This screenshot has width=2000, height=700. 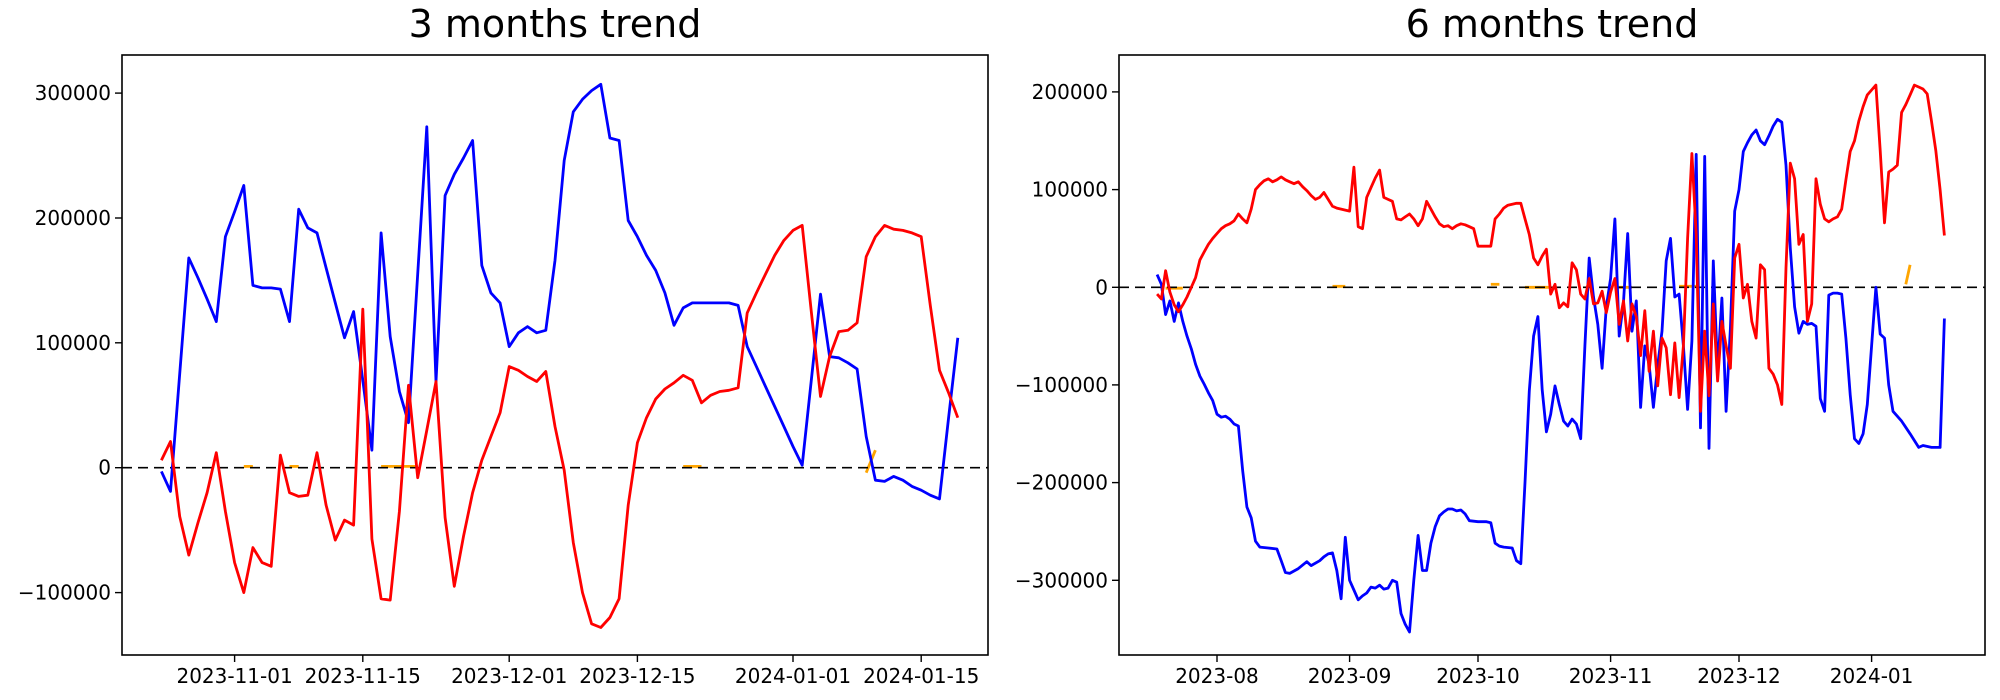 What do you see at coordinates (73, 93) in the screenshot?
I see `y-tick-label: 300000` at bounding box center [73, 93].